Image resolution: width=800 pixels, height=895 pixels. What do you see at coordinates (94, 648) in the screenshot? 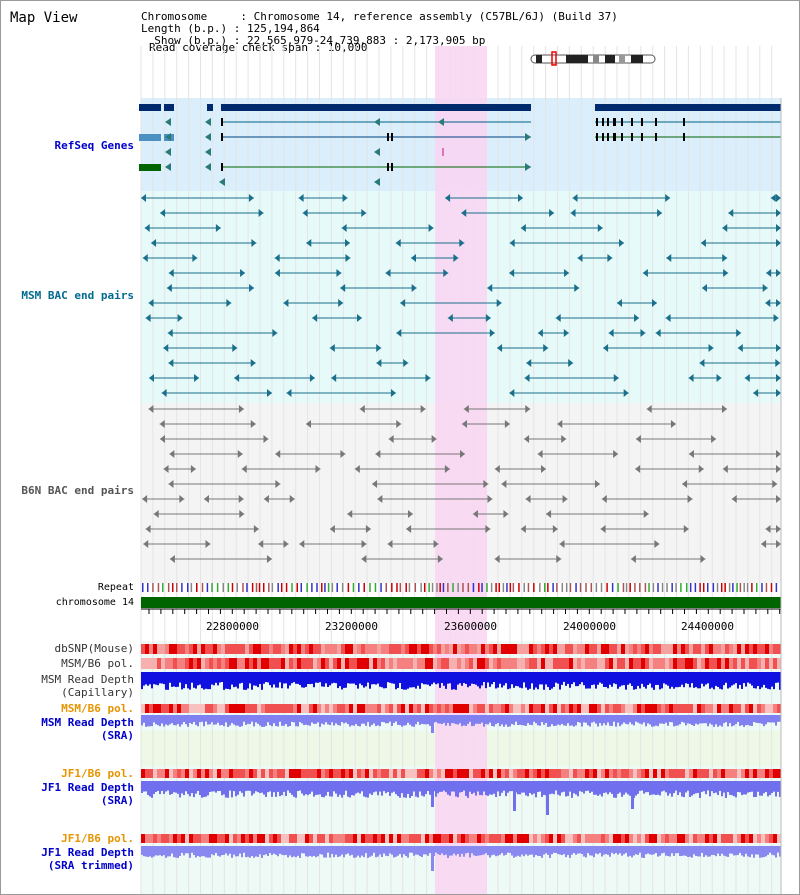
I see `dbsnp-track-label: dbSNP(Mouse)` at bounding box center [94, 648].